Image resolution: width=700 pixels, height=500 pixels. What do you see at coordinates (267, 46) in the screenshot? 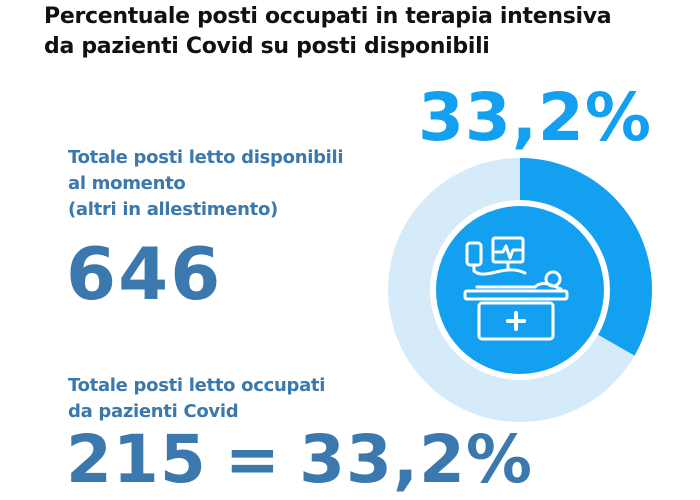
I see `title-line-2: da pazienti Covid su posti disponibili` at bounding box center [267, 46].